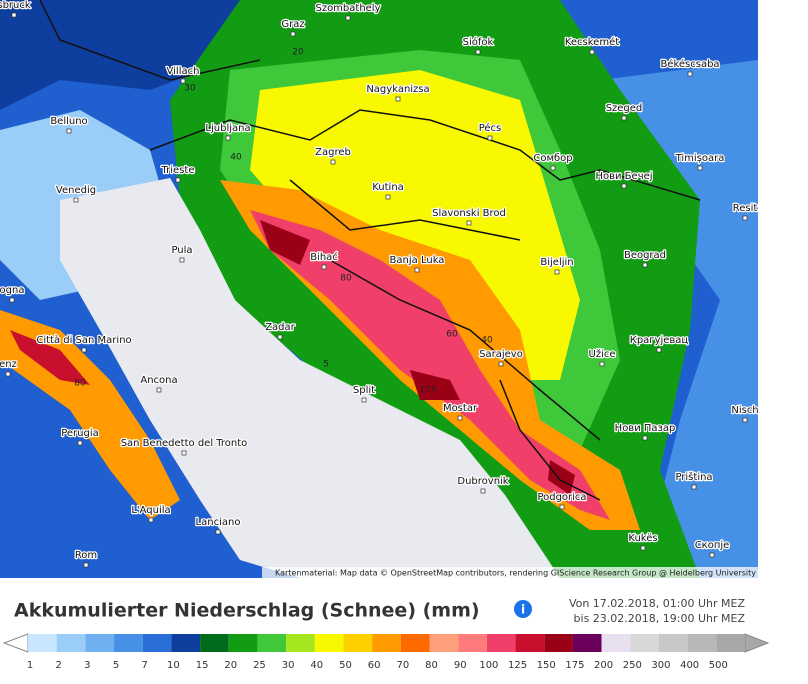 The image size is (808, 684). I want to click on city-label: Békéscsaba, so click(689, 64).